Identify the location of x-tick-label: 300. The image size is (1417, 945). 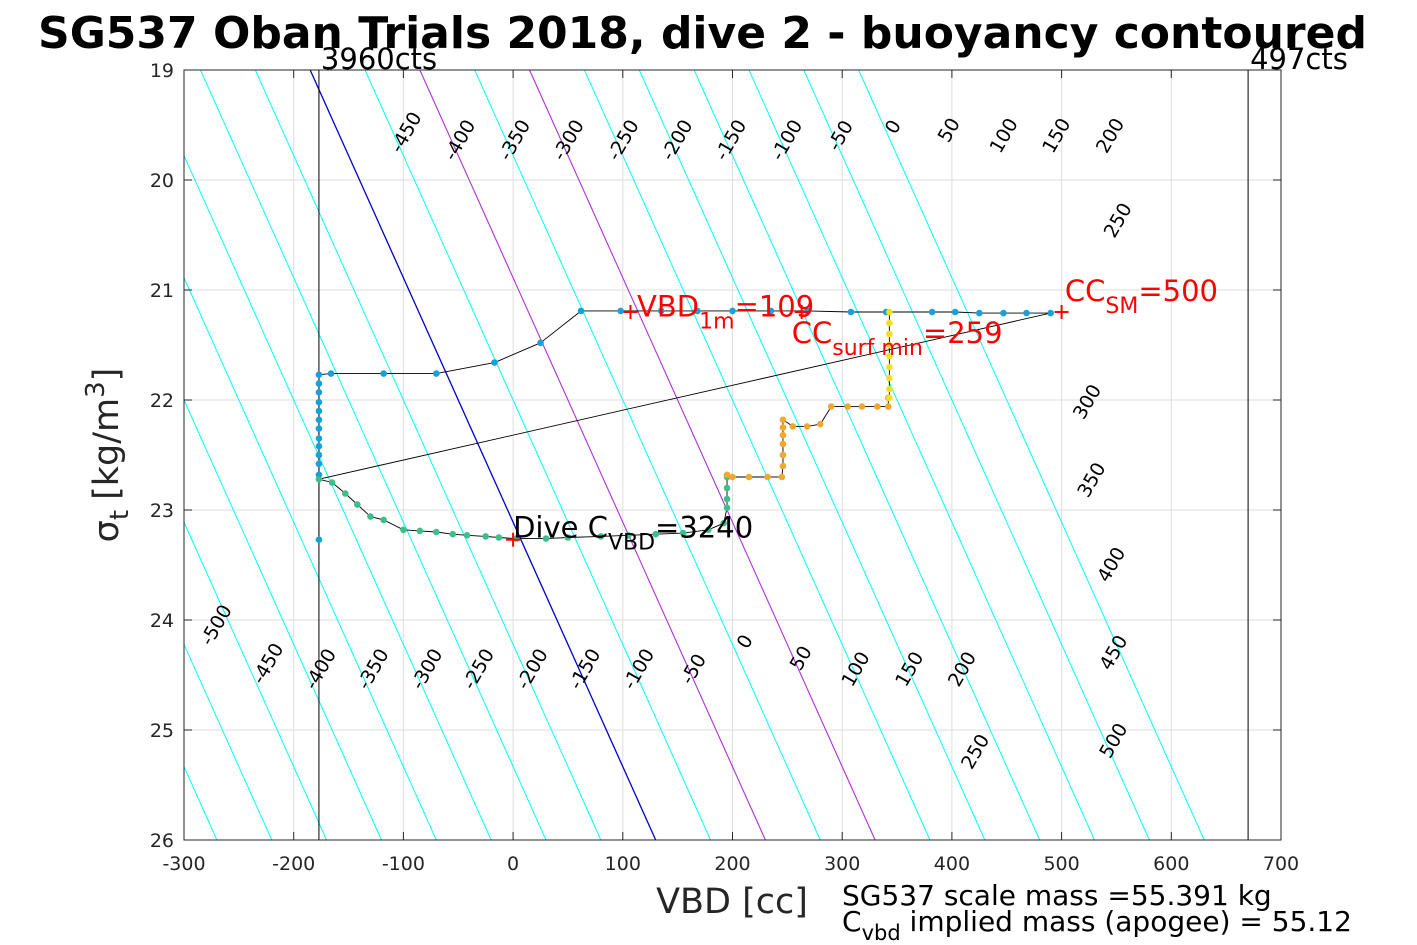
(842, 864).